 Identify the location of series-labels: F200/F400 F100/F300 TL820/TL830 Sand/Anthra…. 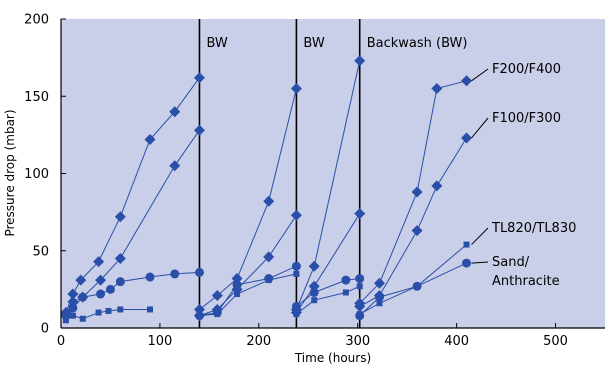
(523, 175).